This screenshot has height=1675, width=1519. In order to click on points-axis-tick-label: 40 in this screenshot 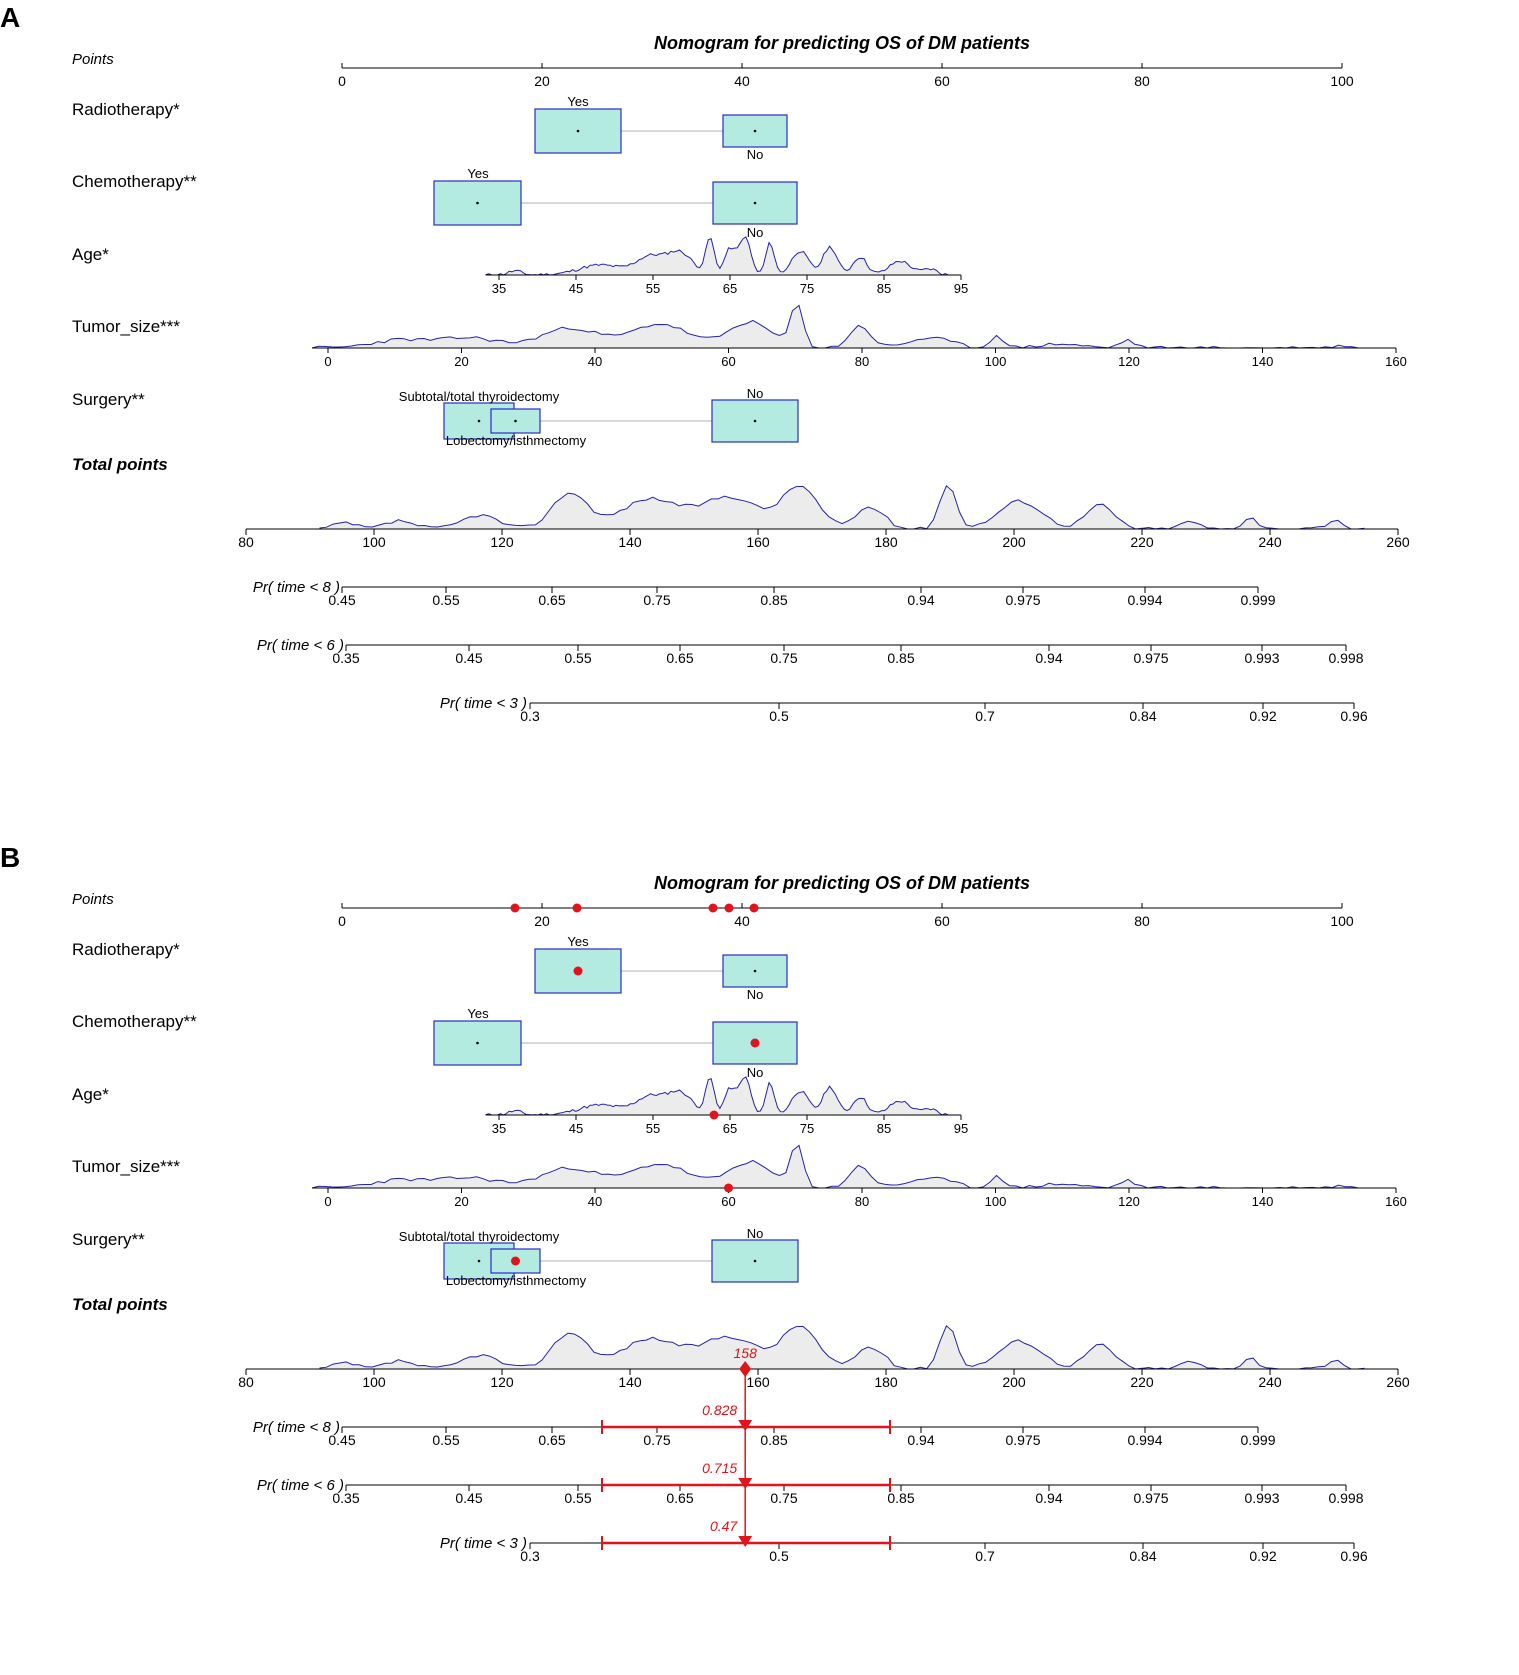, I will do `click(742, 81)`.